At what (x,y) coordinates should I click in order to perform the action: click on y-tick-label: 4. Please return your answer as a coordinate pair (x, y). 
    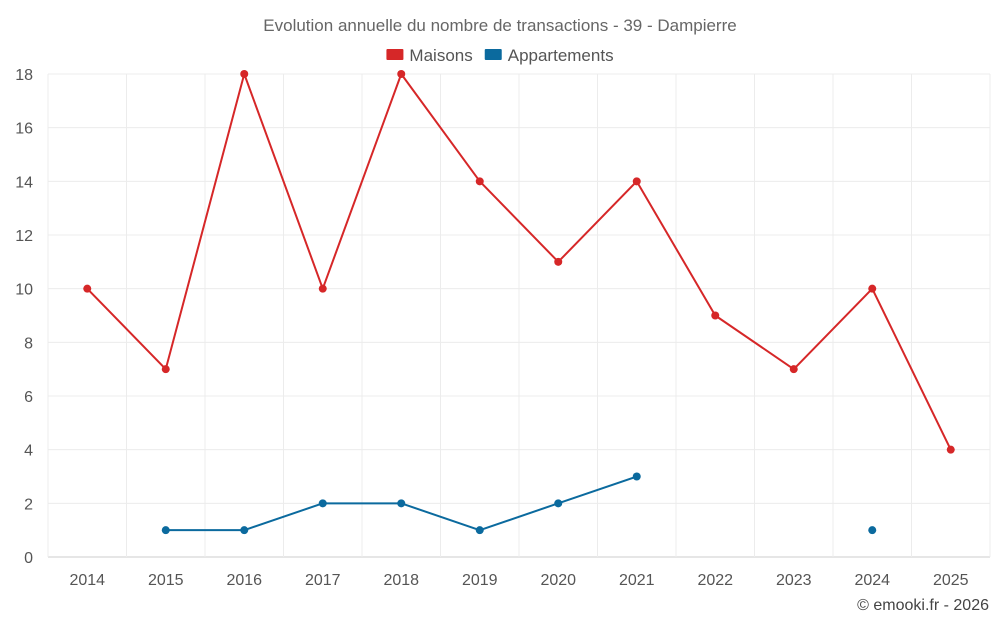
    Looking at the image, I should click on (28, 451).